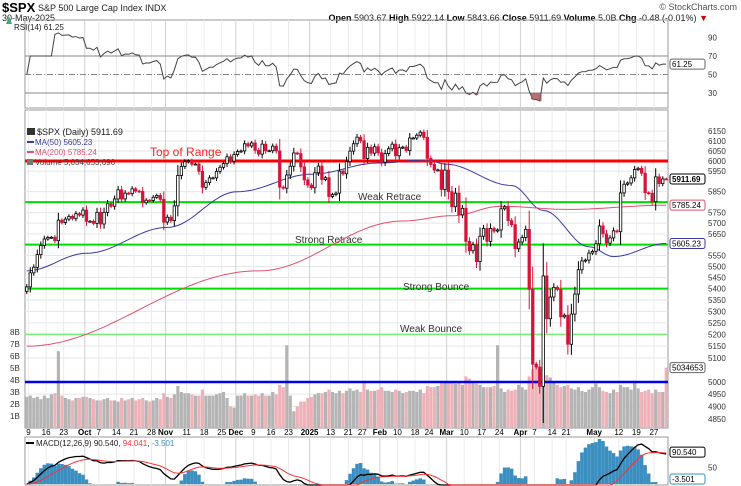 This screenshot has width=741, height=486. Describe the element at coordinates (686, 243) in the screenshot. I see `last-ma50-tag: 5605.23` at that location.